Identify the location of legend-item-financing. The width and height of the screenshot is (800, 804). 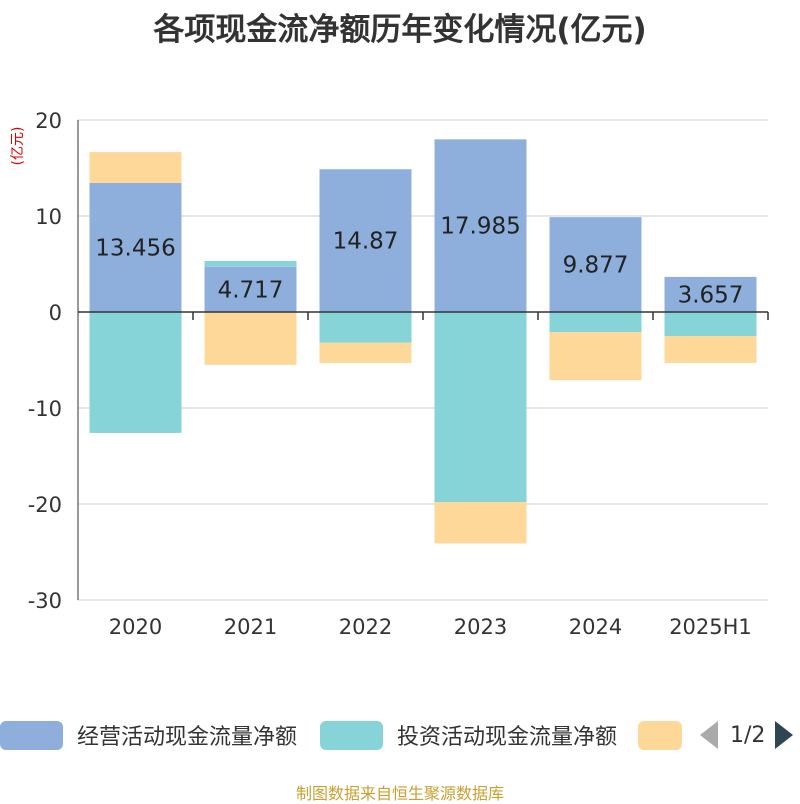
(660, 735).